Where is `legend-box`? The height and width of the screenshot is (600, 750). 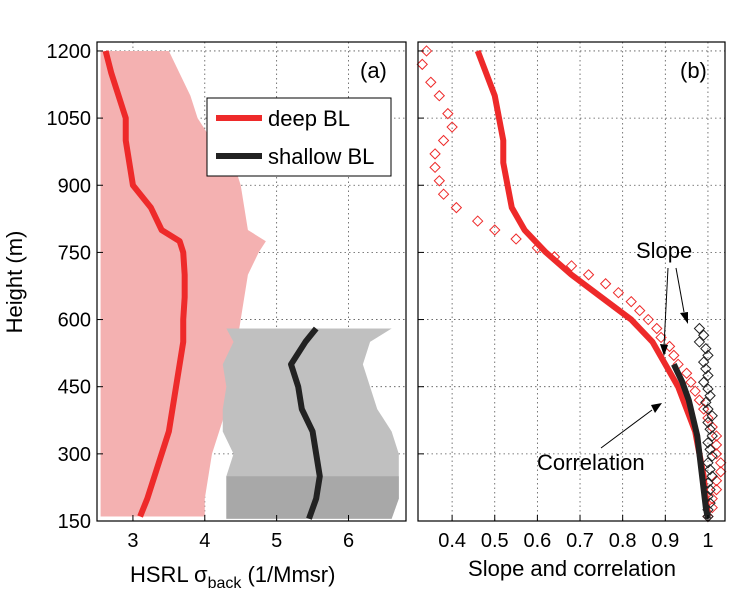 legend-box is located at coordinates (299, 137).